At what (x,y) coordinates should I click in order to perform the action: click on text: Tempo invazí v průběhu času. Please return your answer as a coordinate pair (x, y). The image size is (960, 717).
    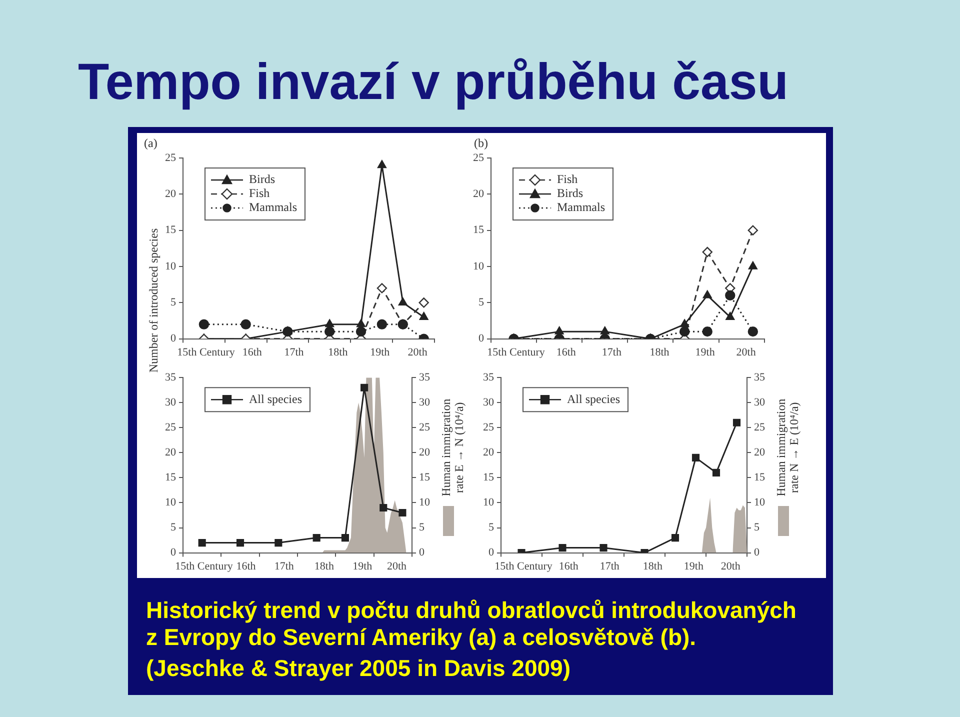
    Looking at the image, I should click on (433, 81).